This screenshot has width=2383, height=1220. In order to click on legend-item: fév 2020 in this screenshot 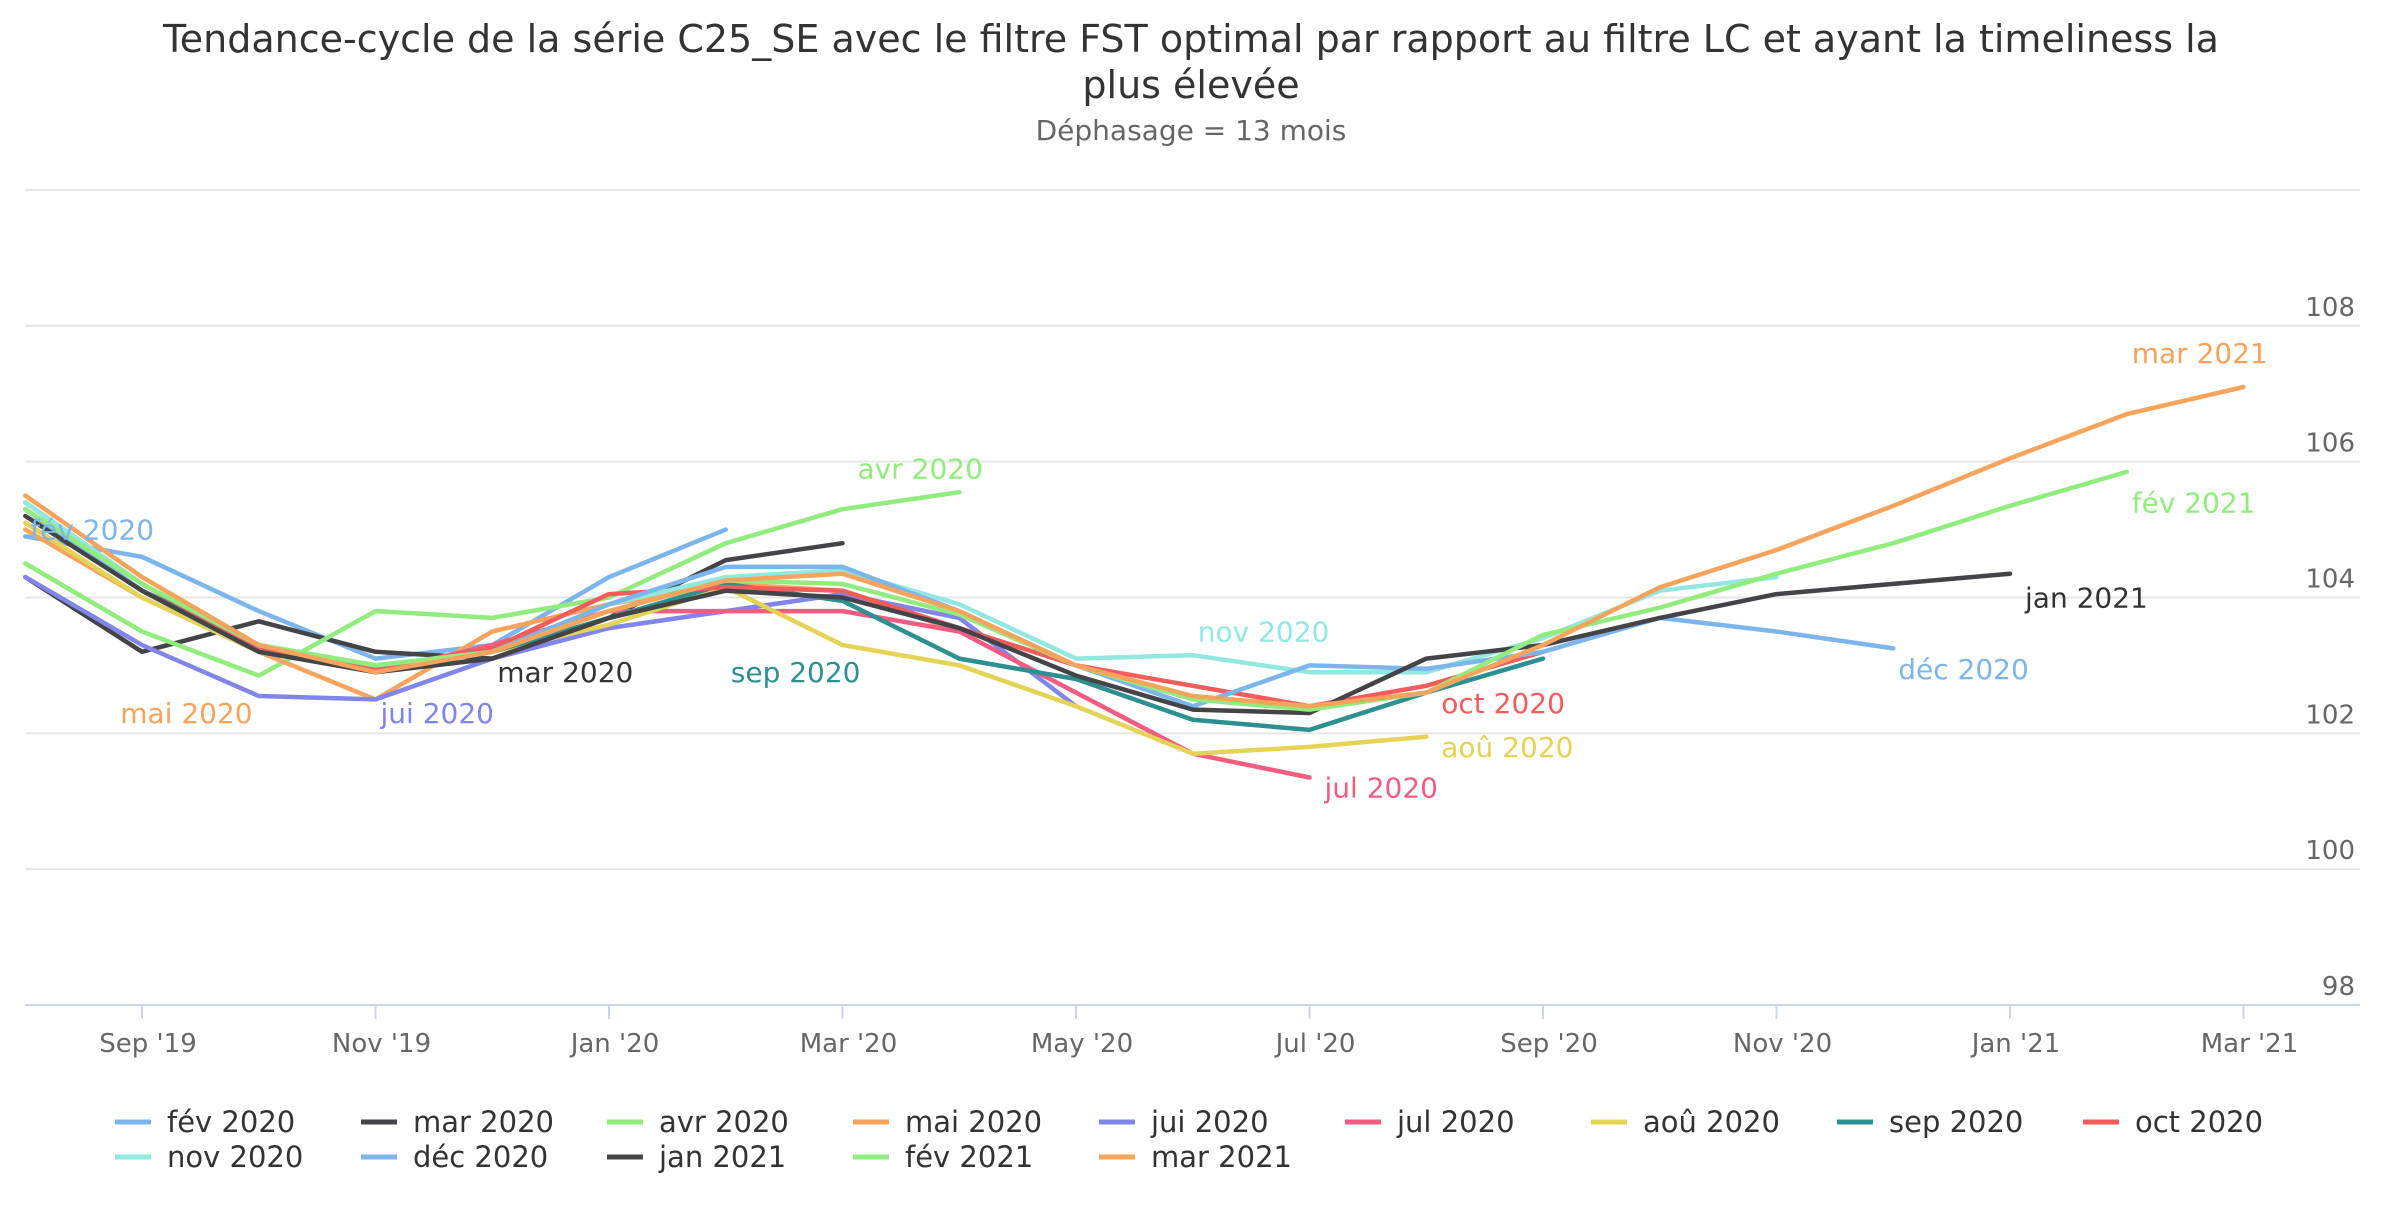, I will do `click(205, 1122)`.